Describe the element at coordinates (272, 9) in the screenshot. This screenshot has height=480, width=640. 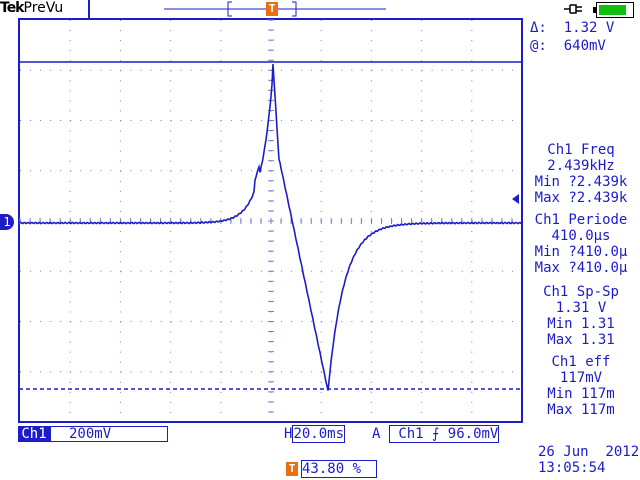
I see `record-trigger-marker: T` at that location.